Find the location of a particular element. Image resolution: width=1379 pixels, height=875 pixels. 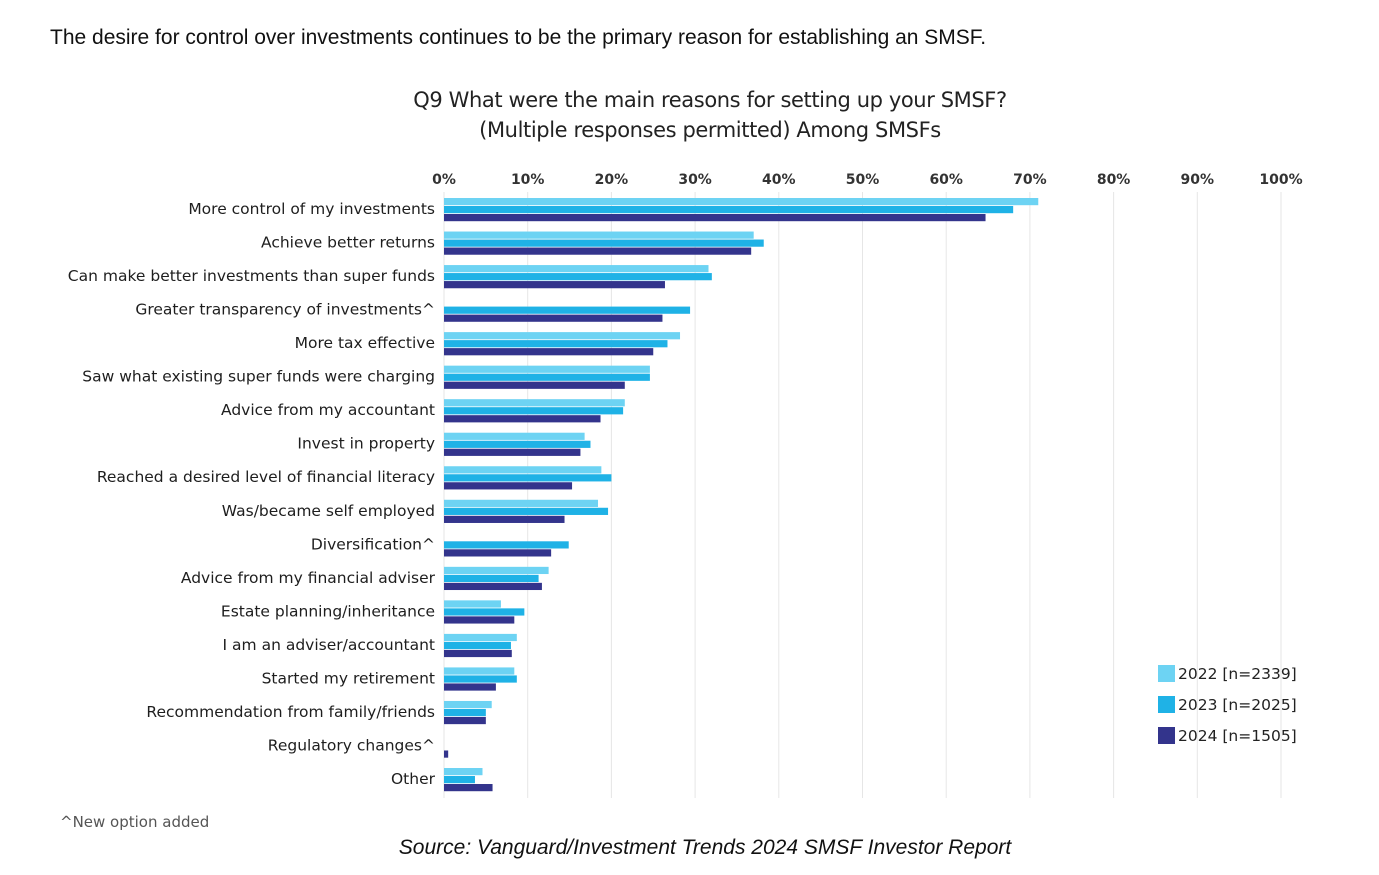

x-tick-label: 10% is located at coordinates (528, 180).